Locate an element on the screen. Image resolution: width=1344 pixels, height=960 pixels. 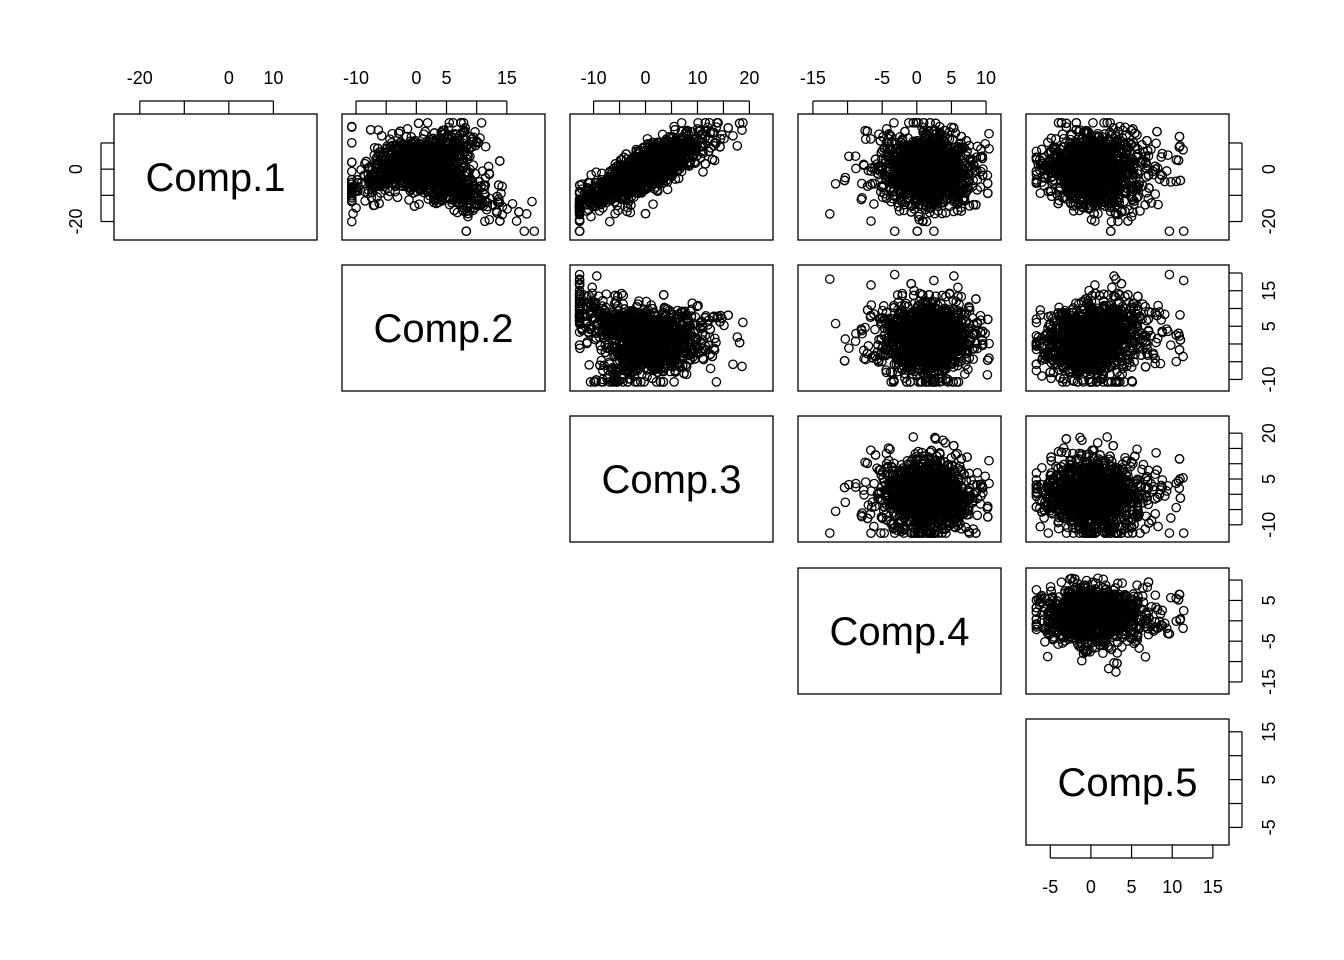
panel-Comp.1-vs-Comp.1: Comp.1 is located at coordinates (215, 177).